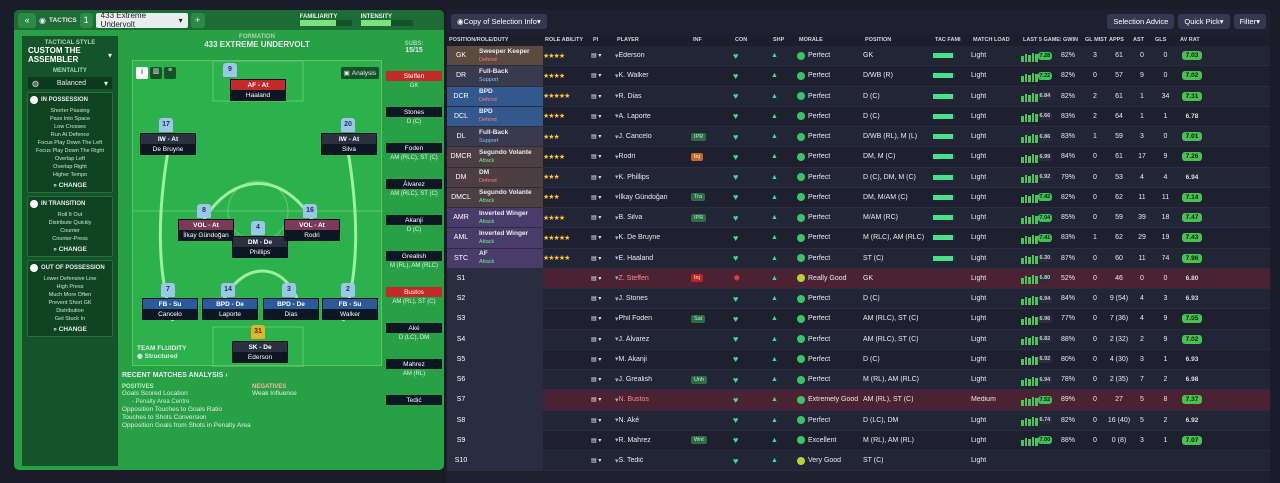 The height and width of the screenshot is (483, 1280). I want to click on column-header: POSITION, so click(898, 40).